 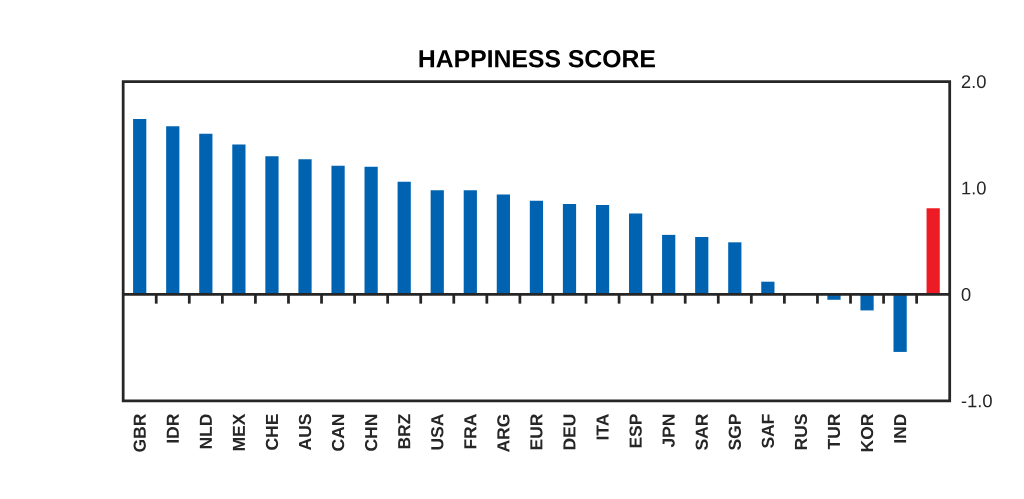 I want to click on x-tick-label: CHN, so click(x=371, y=432).